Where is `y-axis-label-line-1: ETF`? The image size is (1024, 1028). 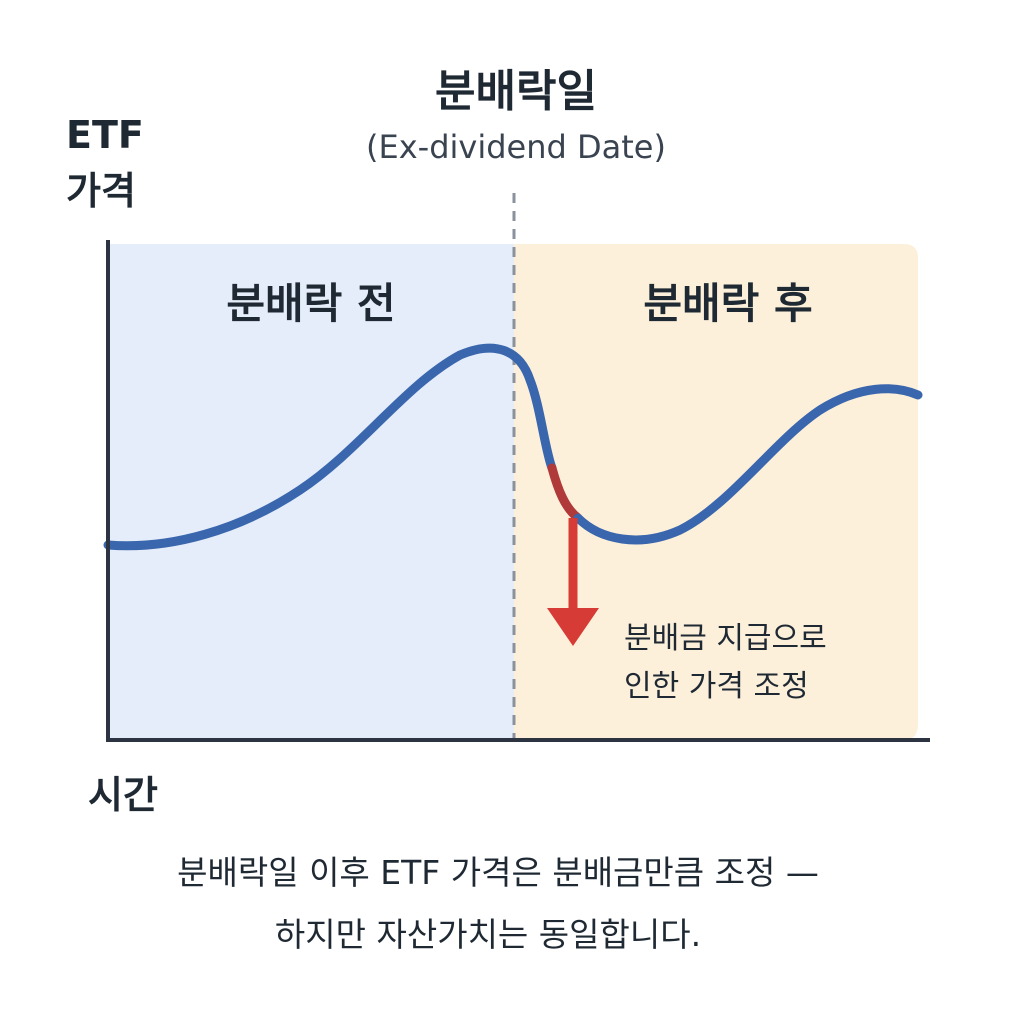
y-axis-label-line-1: ETF is located at coordinates (105, 135).